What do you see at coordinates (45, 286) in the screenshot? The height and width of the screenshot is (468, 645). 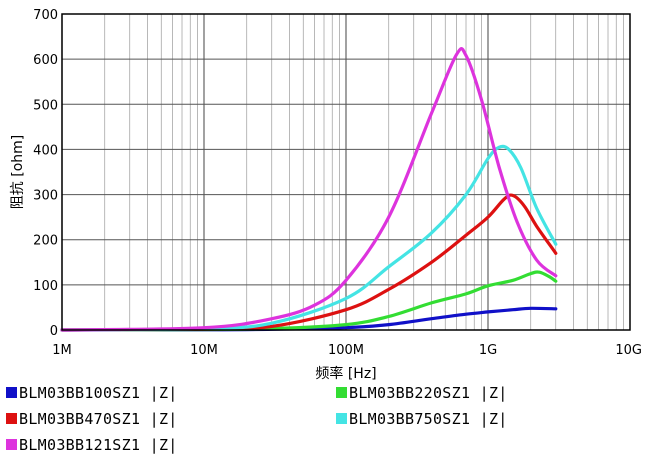 I see `y-tick-label: 100` at bounding box center [45, 286].